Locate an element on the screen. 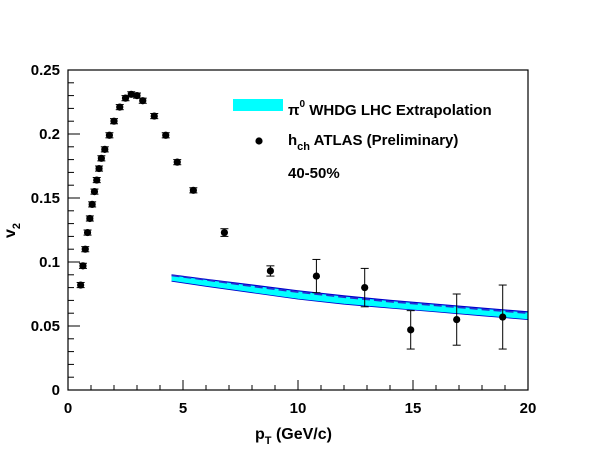 This screenshot has height=459, width=594. legend-marker-label: hch ATLAS (Preliminary) is located at coordinates (373, 142).